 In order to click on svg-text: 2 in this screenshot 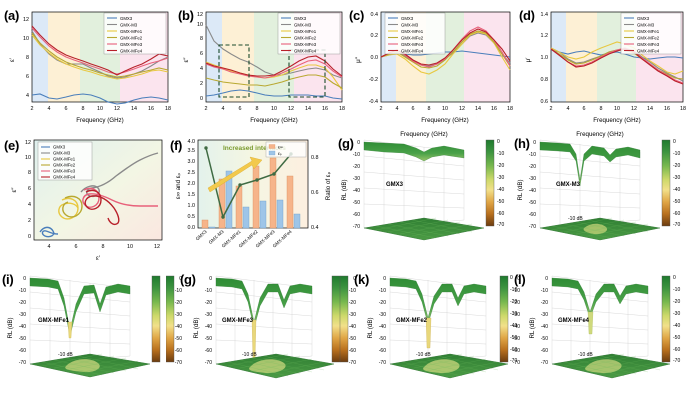, I will do `click(206, 109)`.